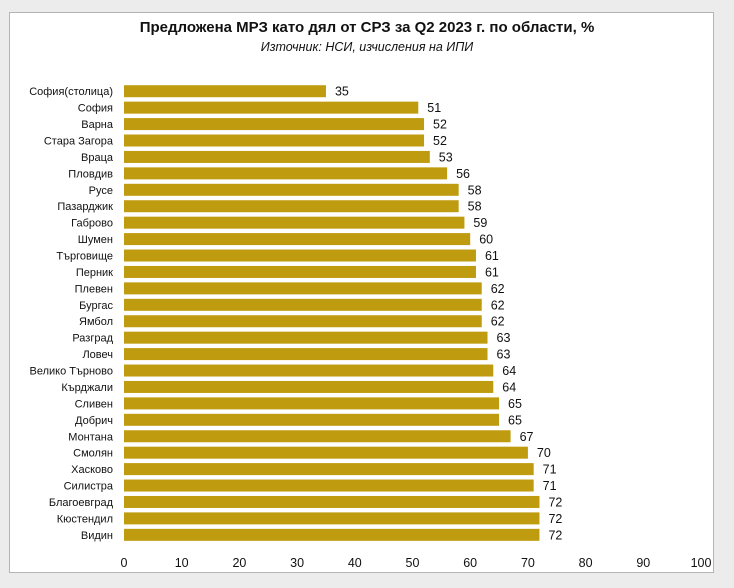 This screenshot has height=588, width=734. Describe the element at coordinates (92, 470) in the screenshot. I see `category-label: Хасково` at that location.